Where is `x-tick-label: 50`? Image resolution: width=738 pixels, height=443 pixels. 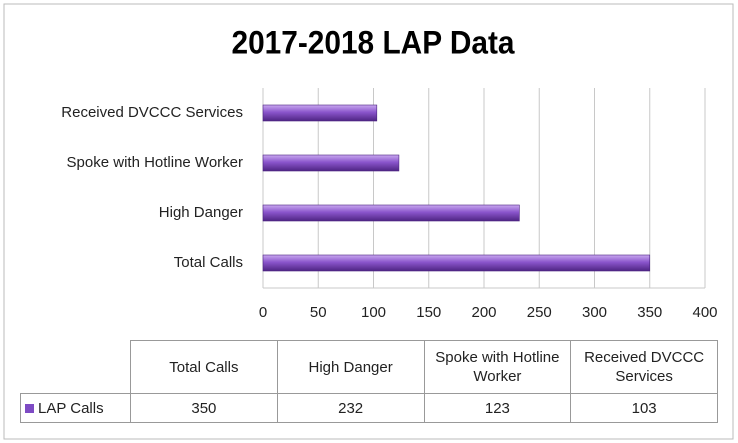
x-tick-label: 50 is located at coordinates (318, 312).